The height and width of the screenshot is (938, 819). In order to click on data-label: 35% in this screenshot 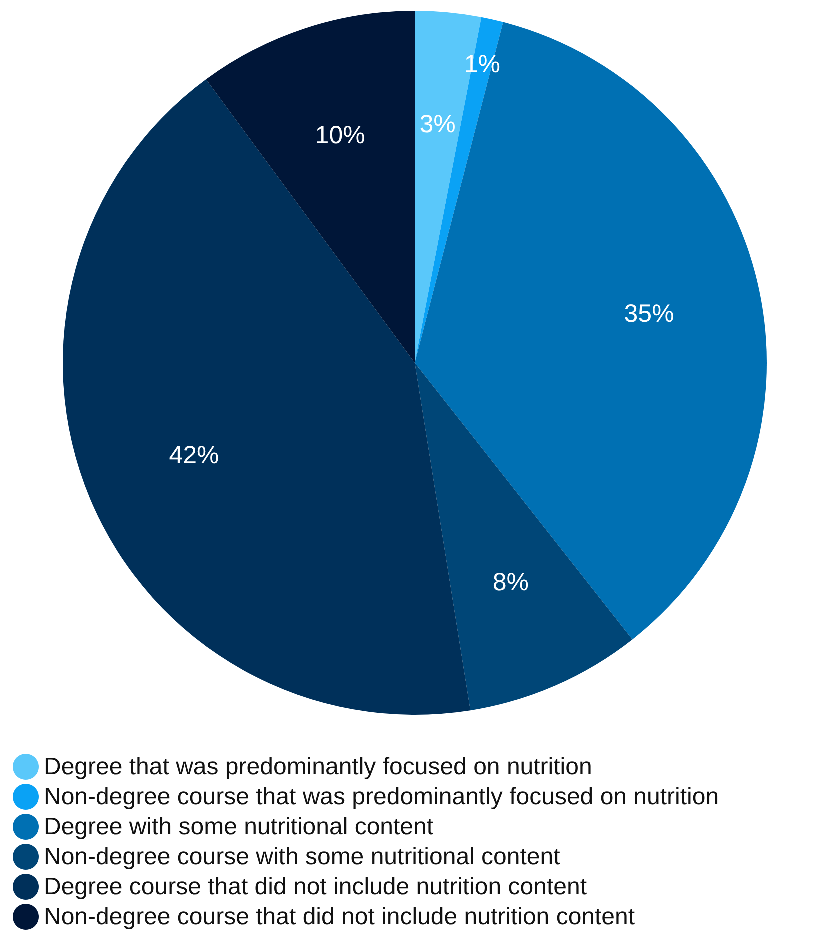, I will do `click(649, 314)`.